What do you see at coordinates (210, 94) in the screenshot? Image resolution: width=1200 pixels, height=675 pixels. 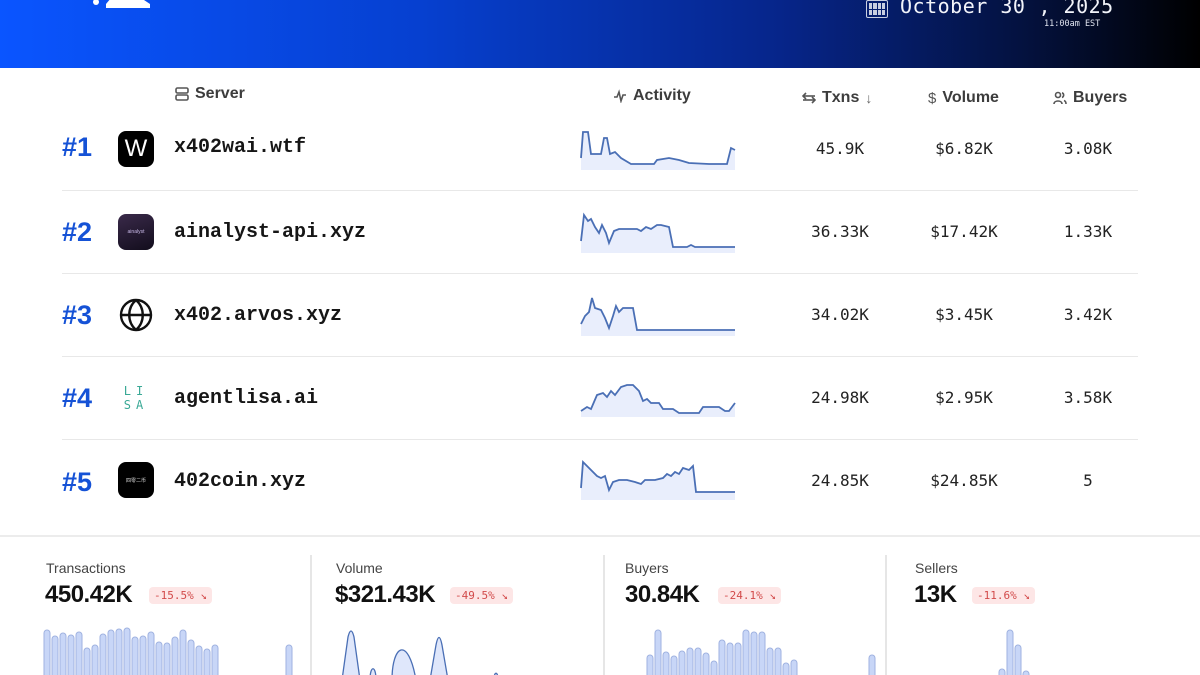 I see `column-header-server: Server` at bounding box center [210, 94].